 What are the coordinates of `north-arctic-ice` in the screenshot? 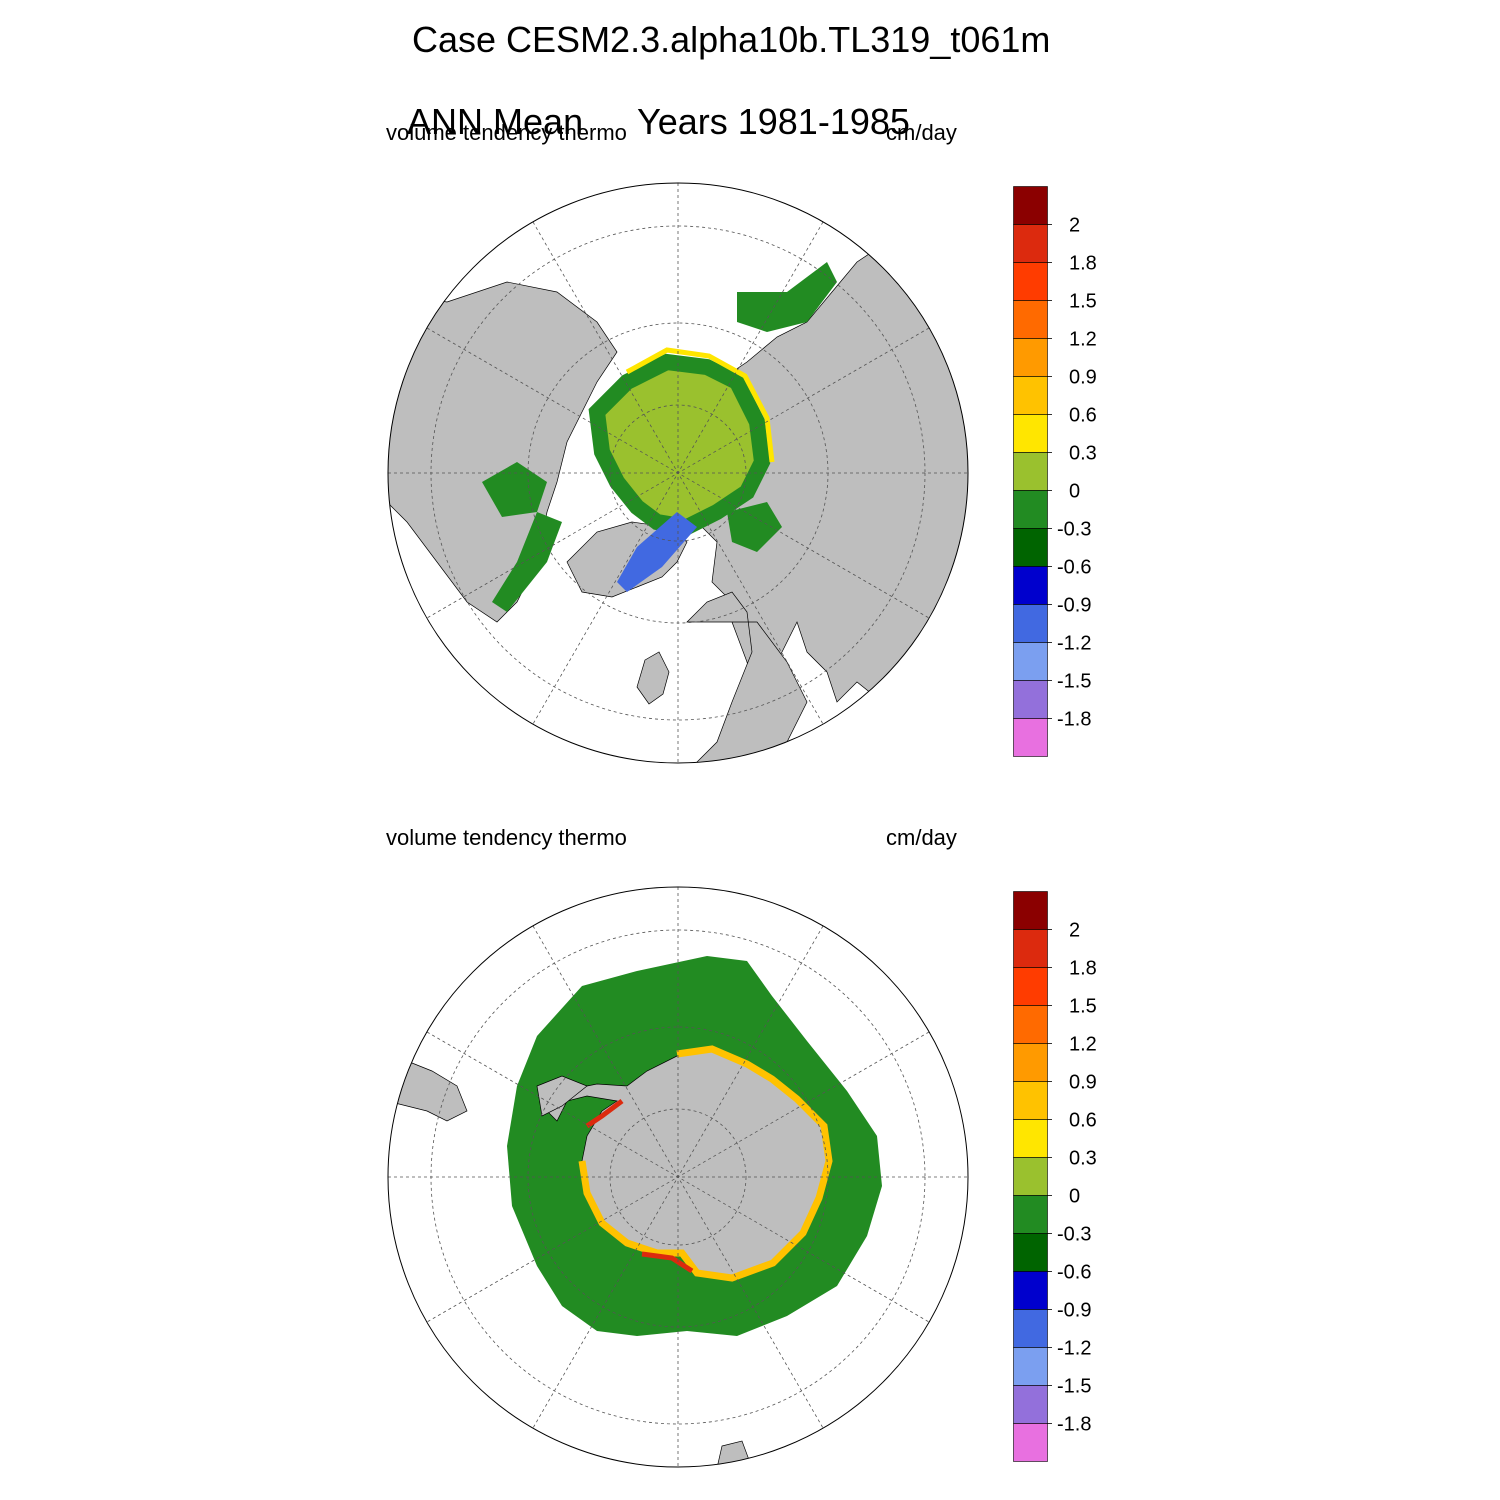 It's located at (679, 444).